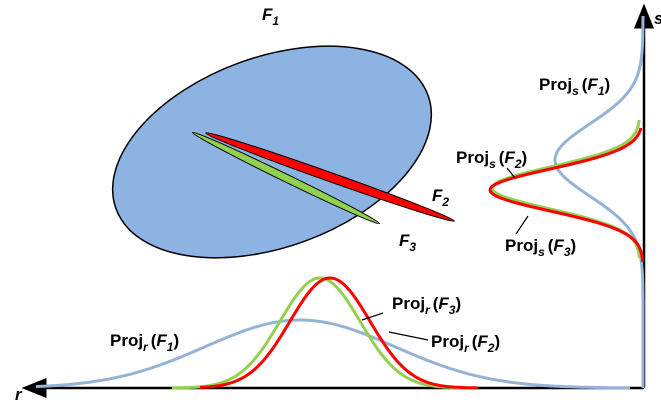 This screenshot has width=661, height=404. I want to click on proj-r-f2-curve, so click(338, 333).